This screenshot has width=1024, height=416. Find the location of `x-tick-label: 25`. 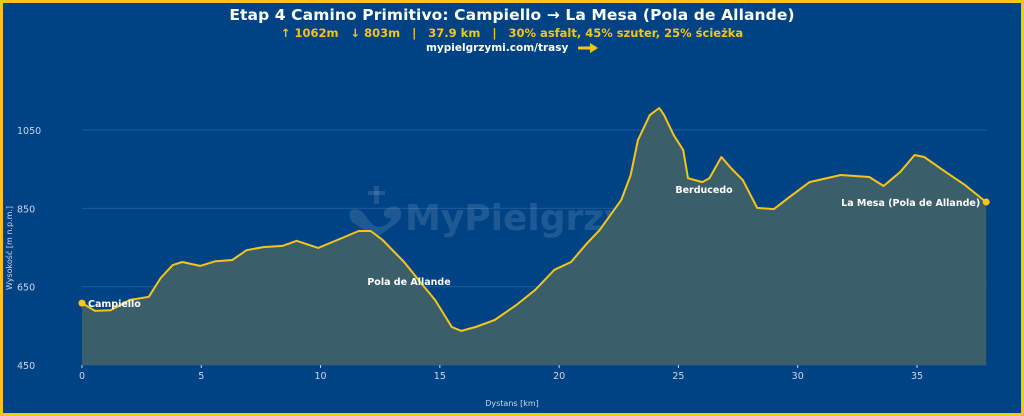

x-tick-label: 25 is located at coordinates (678, 376).